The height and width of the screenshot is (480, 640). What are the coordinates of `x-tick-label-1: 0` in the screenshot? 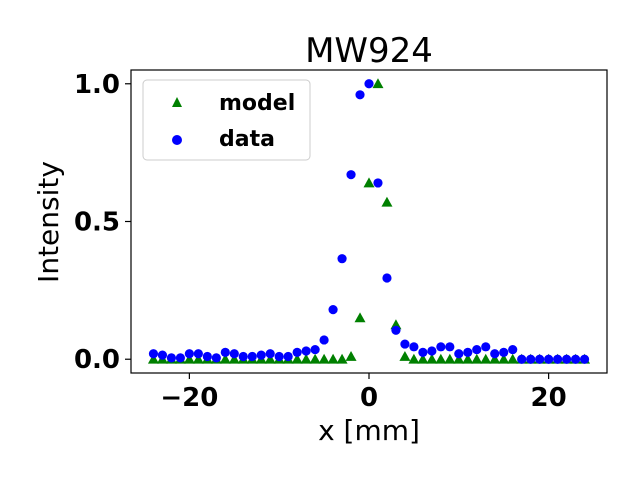 It's located at (369, 398).